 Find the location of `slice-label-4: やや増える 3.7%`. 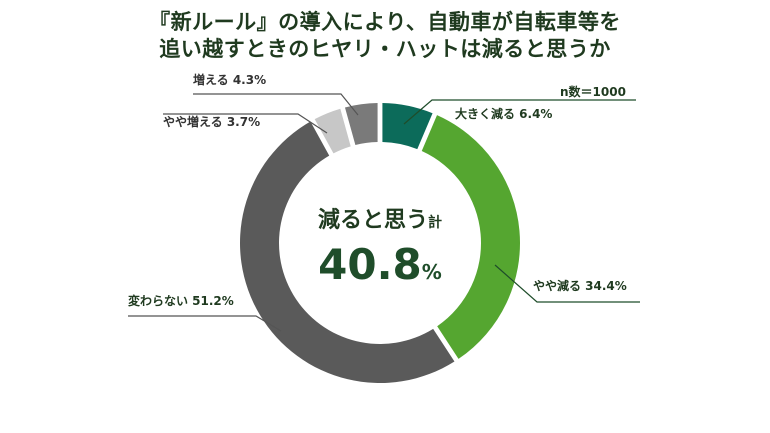

slice-label-4: やや増える 3.7% is located at coordinates (211, 121).